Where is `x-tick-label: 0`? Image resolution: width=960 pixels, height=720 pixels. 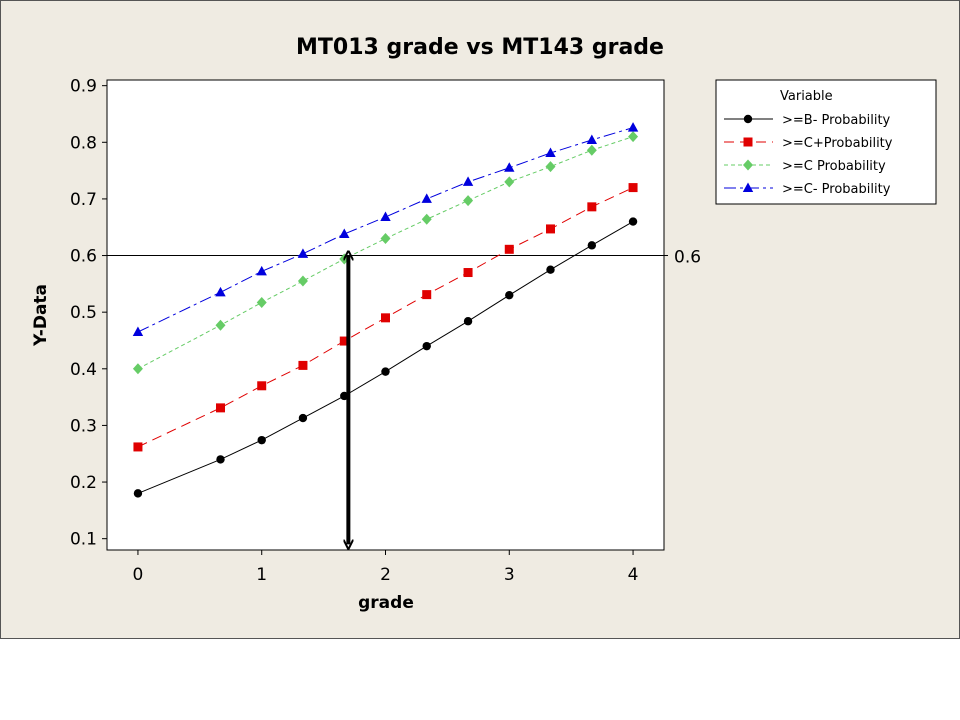 x-tick-label: 0 is located at coordinates (138, 575).